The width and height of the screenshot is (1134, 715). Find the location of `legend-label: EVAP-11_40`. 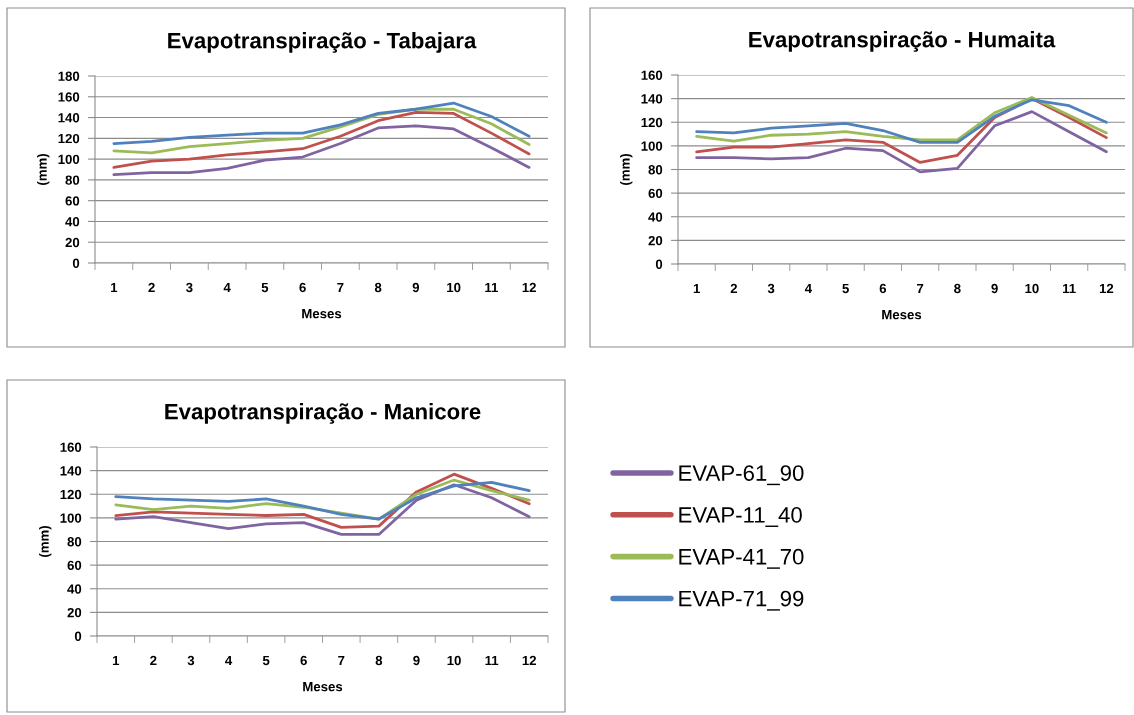

legend-label: EVAP-11_40 is located at coordinates (740, 517).